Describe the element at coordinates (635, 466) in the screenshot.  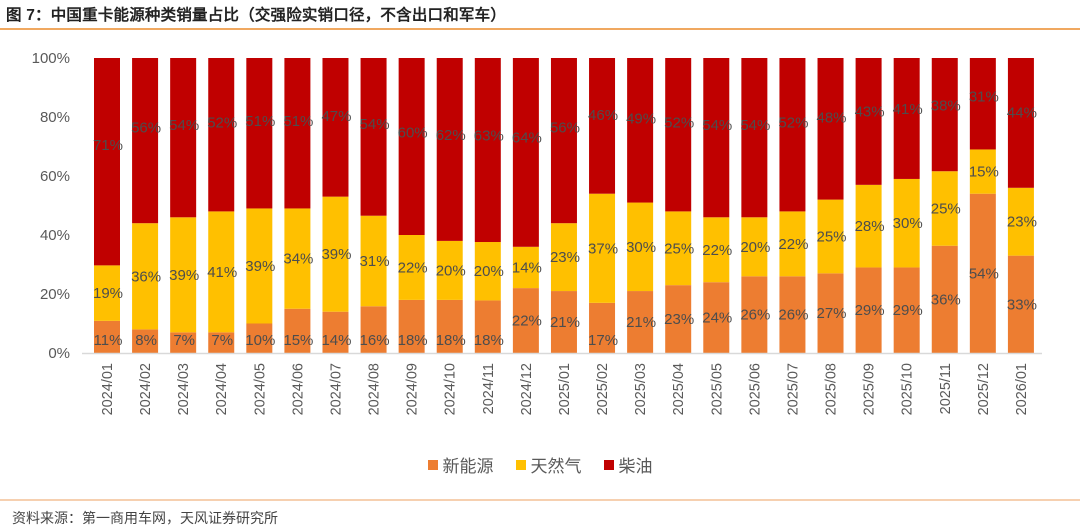
I see `legend-label: 柴油` at that location.